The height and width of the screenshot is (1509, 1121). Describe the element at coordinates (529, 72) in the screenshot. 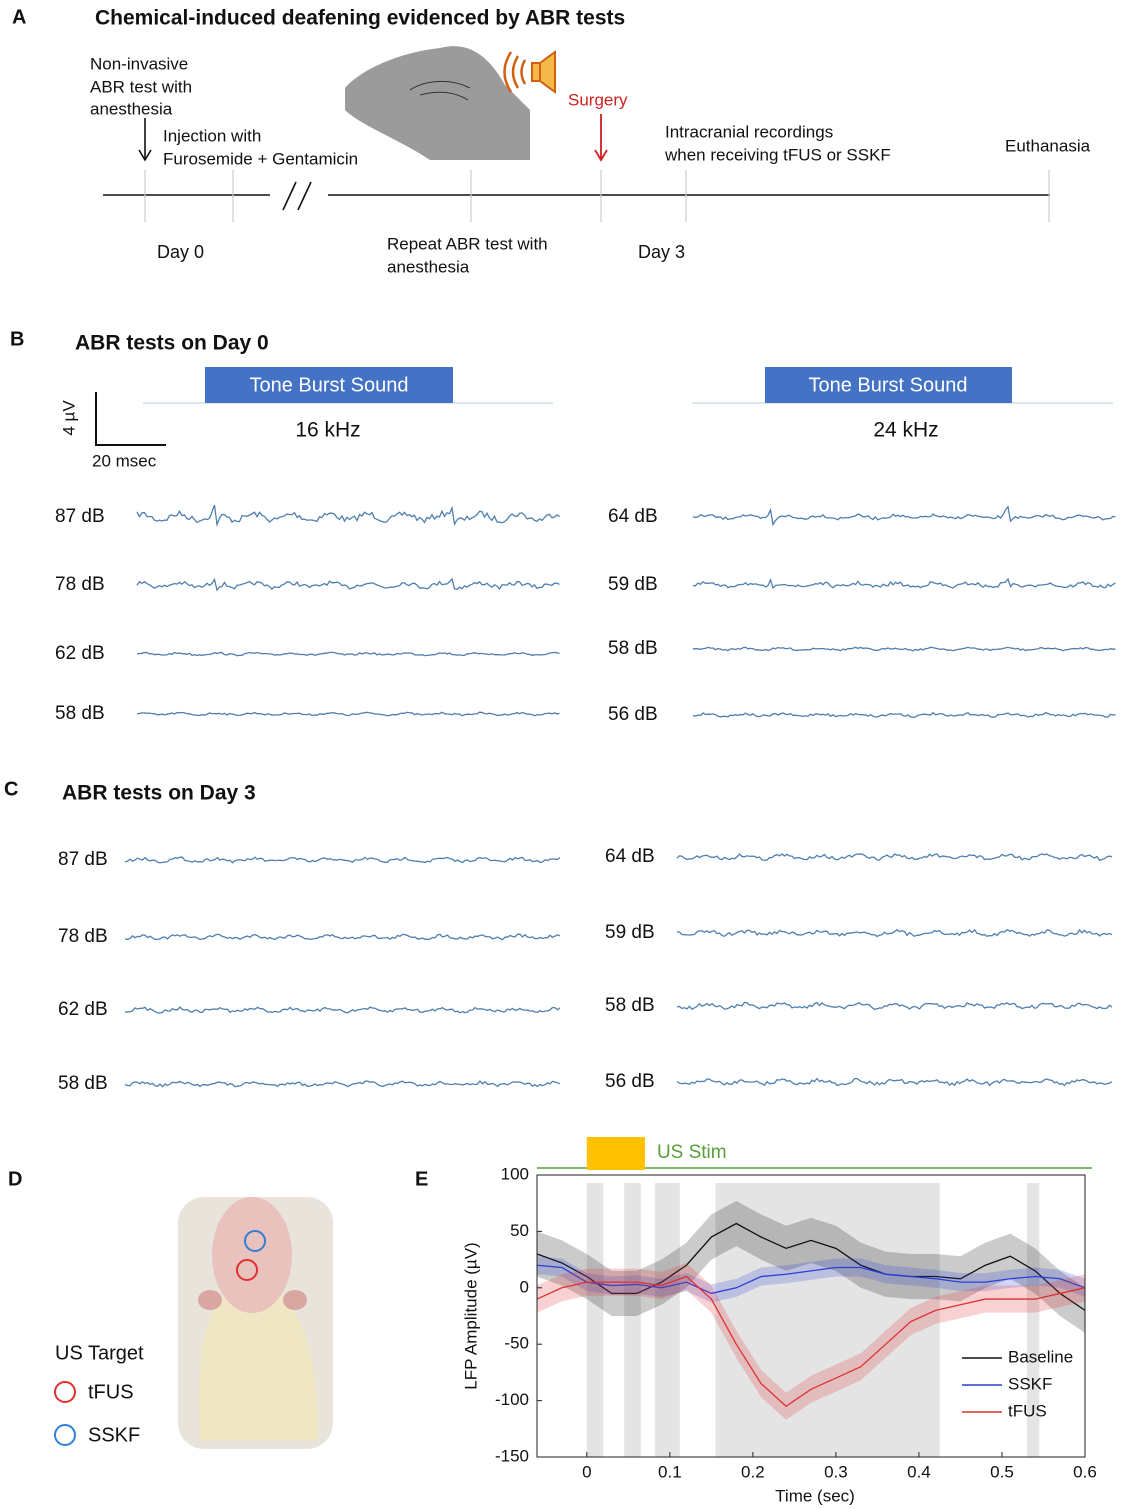

I see `speaker-icon` at that location.